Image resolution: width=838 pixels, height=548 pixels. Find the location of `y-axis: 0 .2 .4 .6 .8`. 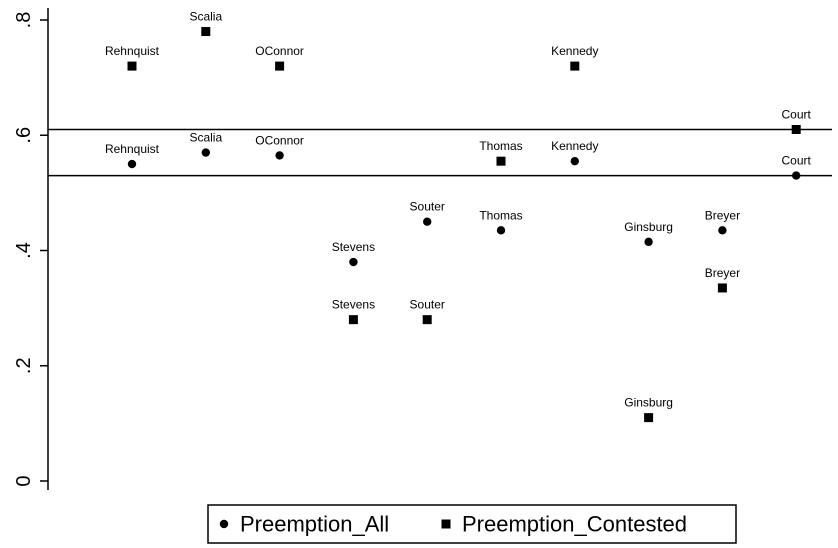

y-axis: 0 .2 .4 .6 .8 is located at coordinates (31, 249).